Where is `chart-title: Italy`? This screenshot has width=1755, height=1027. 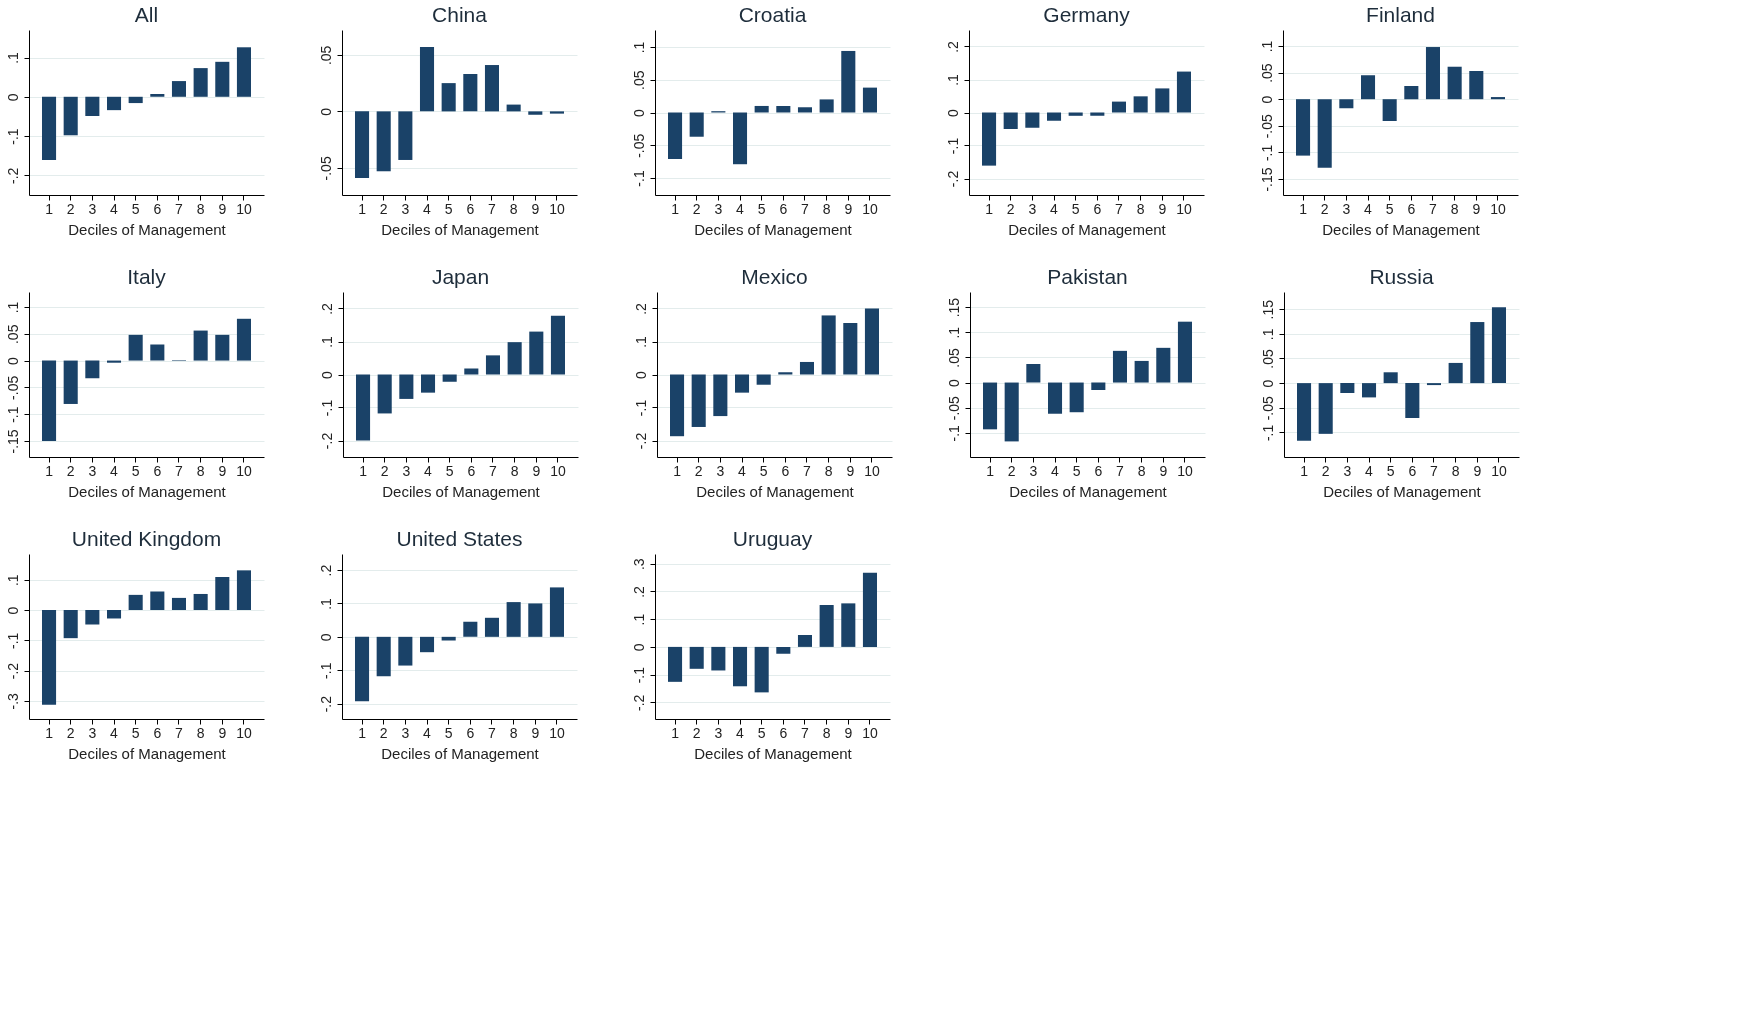
chart-title: Italy is located at coordinates (147, 276).